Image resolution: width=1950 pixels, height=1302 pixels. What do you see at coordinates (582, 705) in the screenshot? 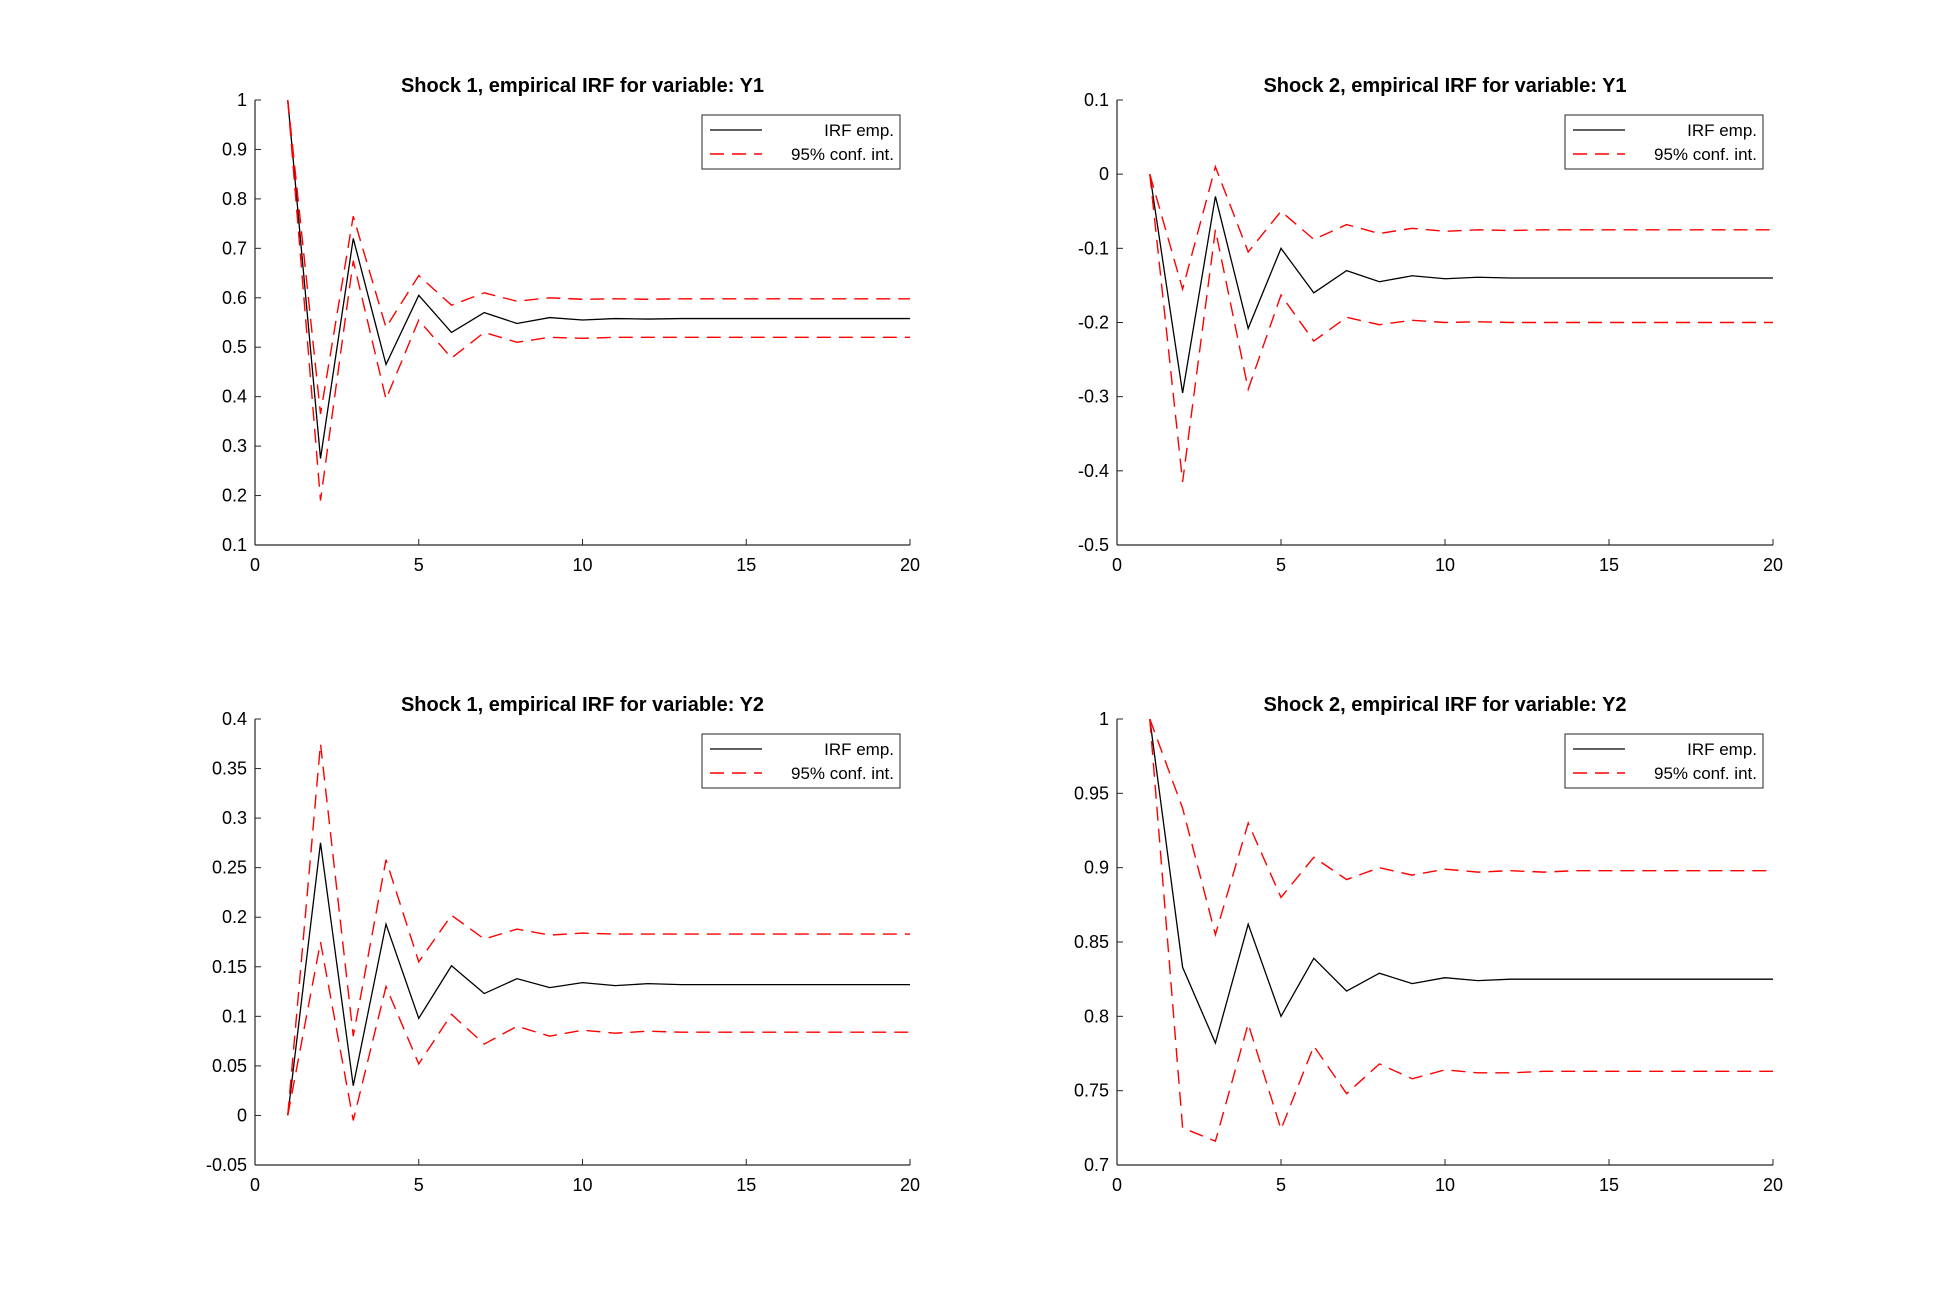
I see `chart-title: Shock 1, empirical IRF for variable: Y2` at bounding box center [582, 705].